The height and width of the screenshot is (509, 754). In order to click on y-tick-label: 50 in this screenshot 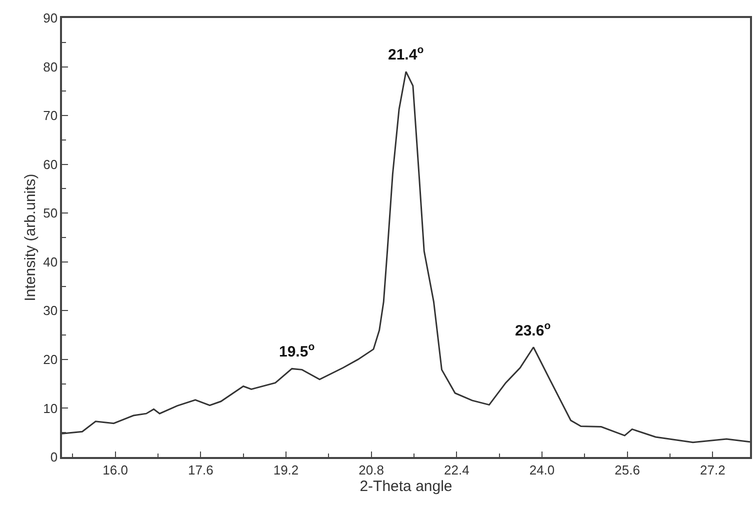, I will do `click(50, 213)`.